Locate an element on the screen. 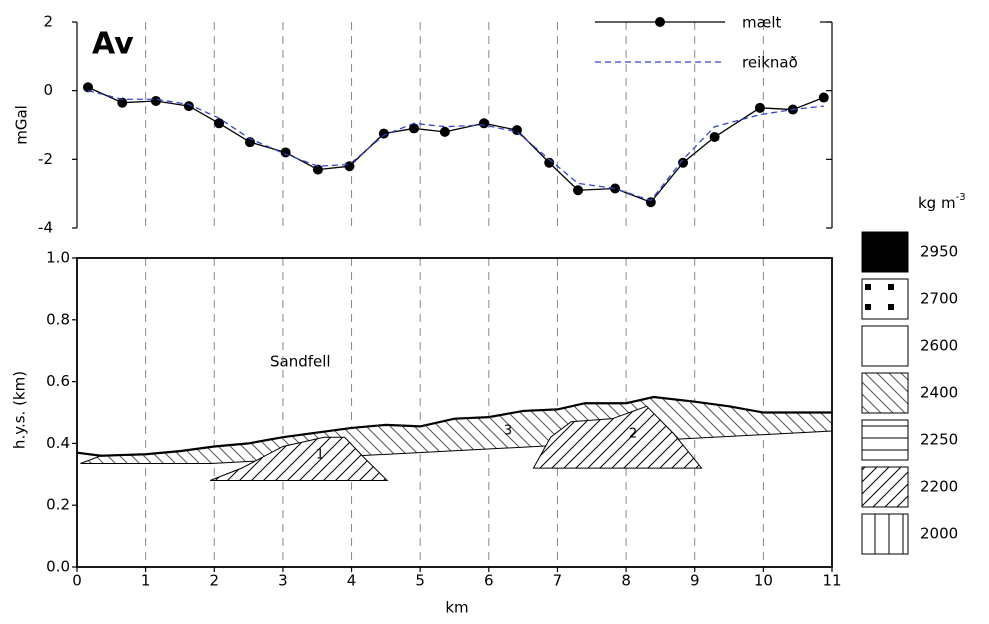 The width and height of the screenshot is (989, 624). body-label: 1 is located at coordinates (320, 455).